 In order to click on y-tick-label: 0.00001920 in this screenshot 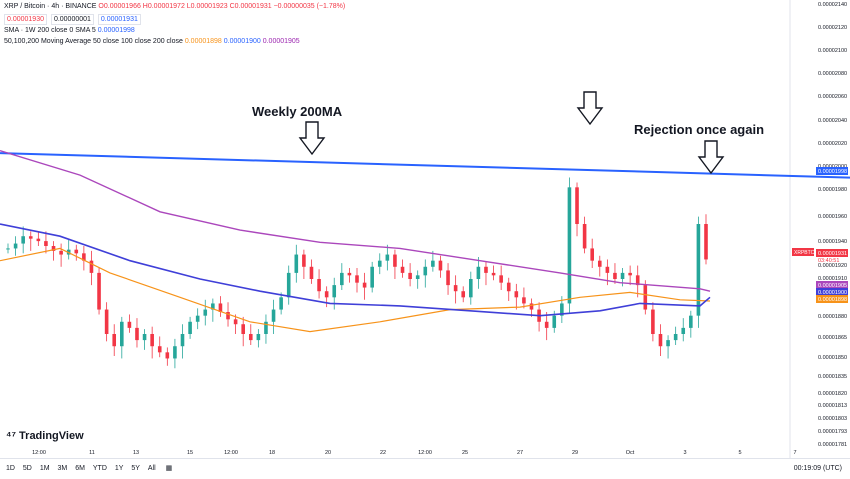, I will do `click(832, 266)`.